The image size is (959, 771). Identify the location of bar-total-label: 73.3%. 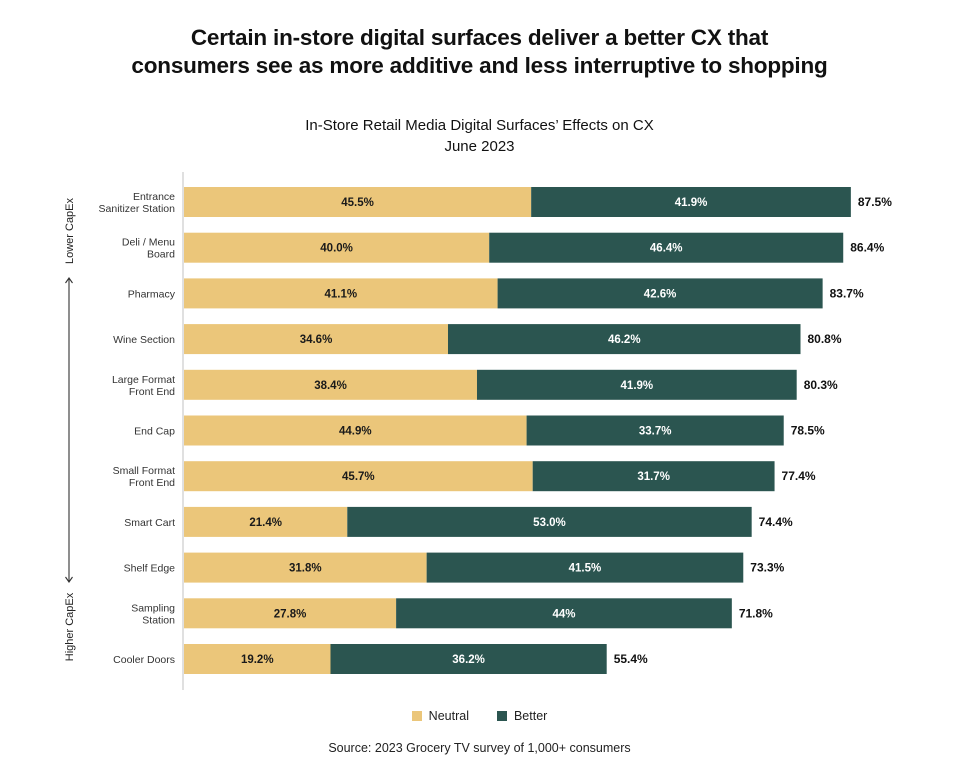
(767, 568).